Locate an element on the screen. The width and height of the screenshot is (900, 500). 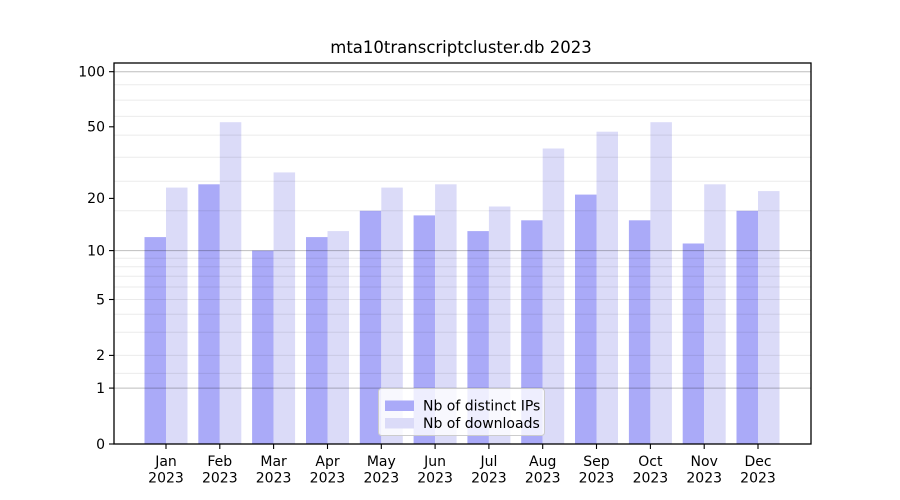
x-tick-year-jan: 2023 is located at coordinates (166, 479).